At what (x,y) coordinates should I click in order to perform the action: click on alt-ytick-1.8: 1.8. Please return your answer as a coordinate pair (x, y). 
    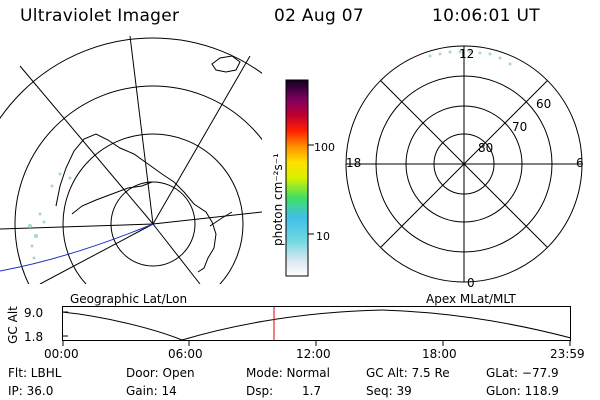
    Looking at the image, I should click on (34, 337).